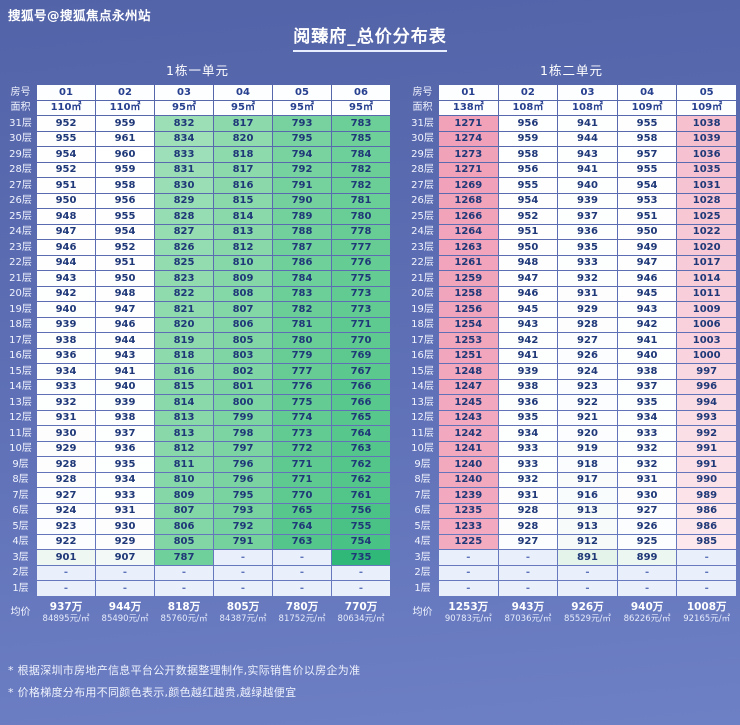  What do you see at coordinates (528, 526) in the screenshot?
I see `price-cell: 928` at bounding box center [528, 526].